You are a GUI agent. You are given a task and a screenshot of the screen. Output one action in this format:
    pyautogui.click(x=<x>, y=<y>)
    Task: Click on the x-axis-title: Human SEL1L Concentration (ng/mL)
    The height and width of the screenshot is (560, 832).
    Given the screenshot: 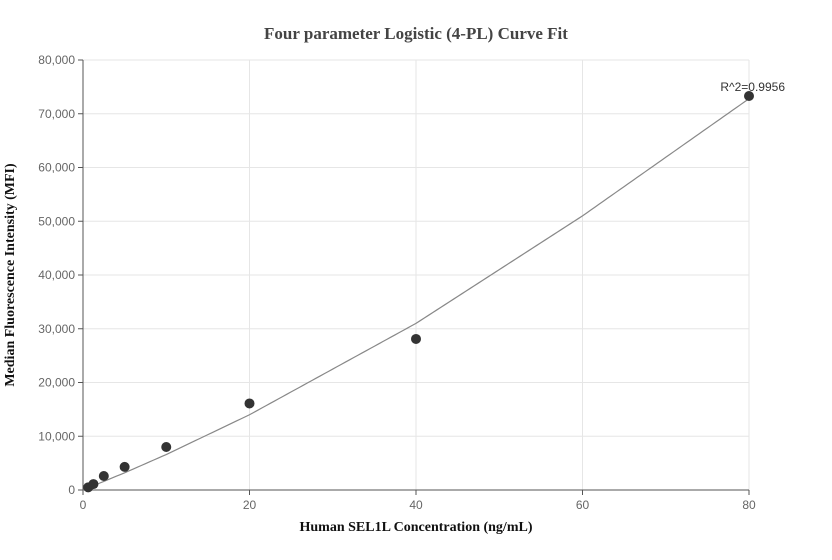 What is the action you would take?
    pyautogui.click(x=416, y=527)
    